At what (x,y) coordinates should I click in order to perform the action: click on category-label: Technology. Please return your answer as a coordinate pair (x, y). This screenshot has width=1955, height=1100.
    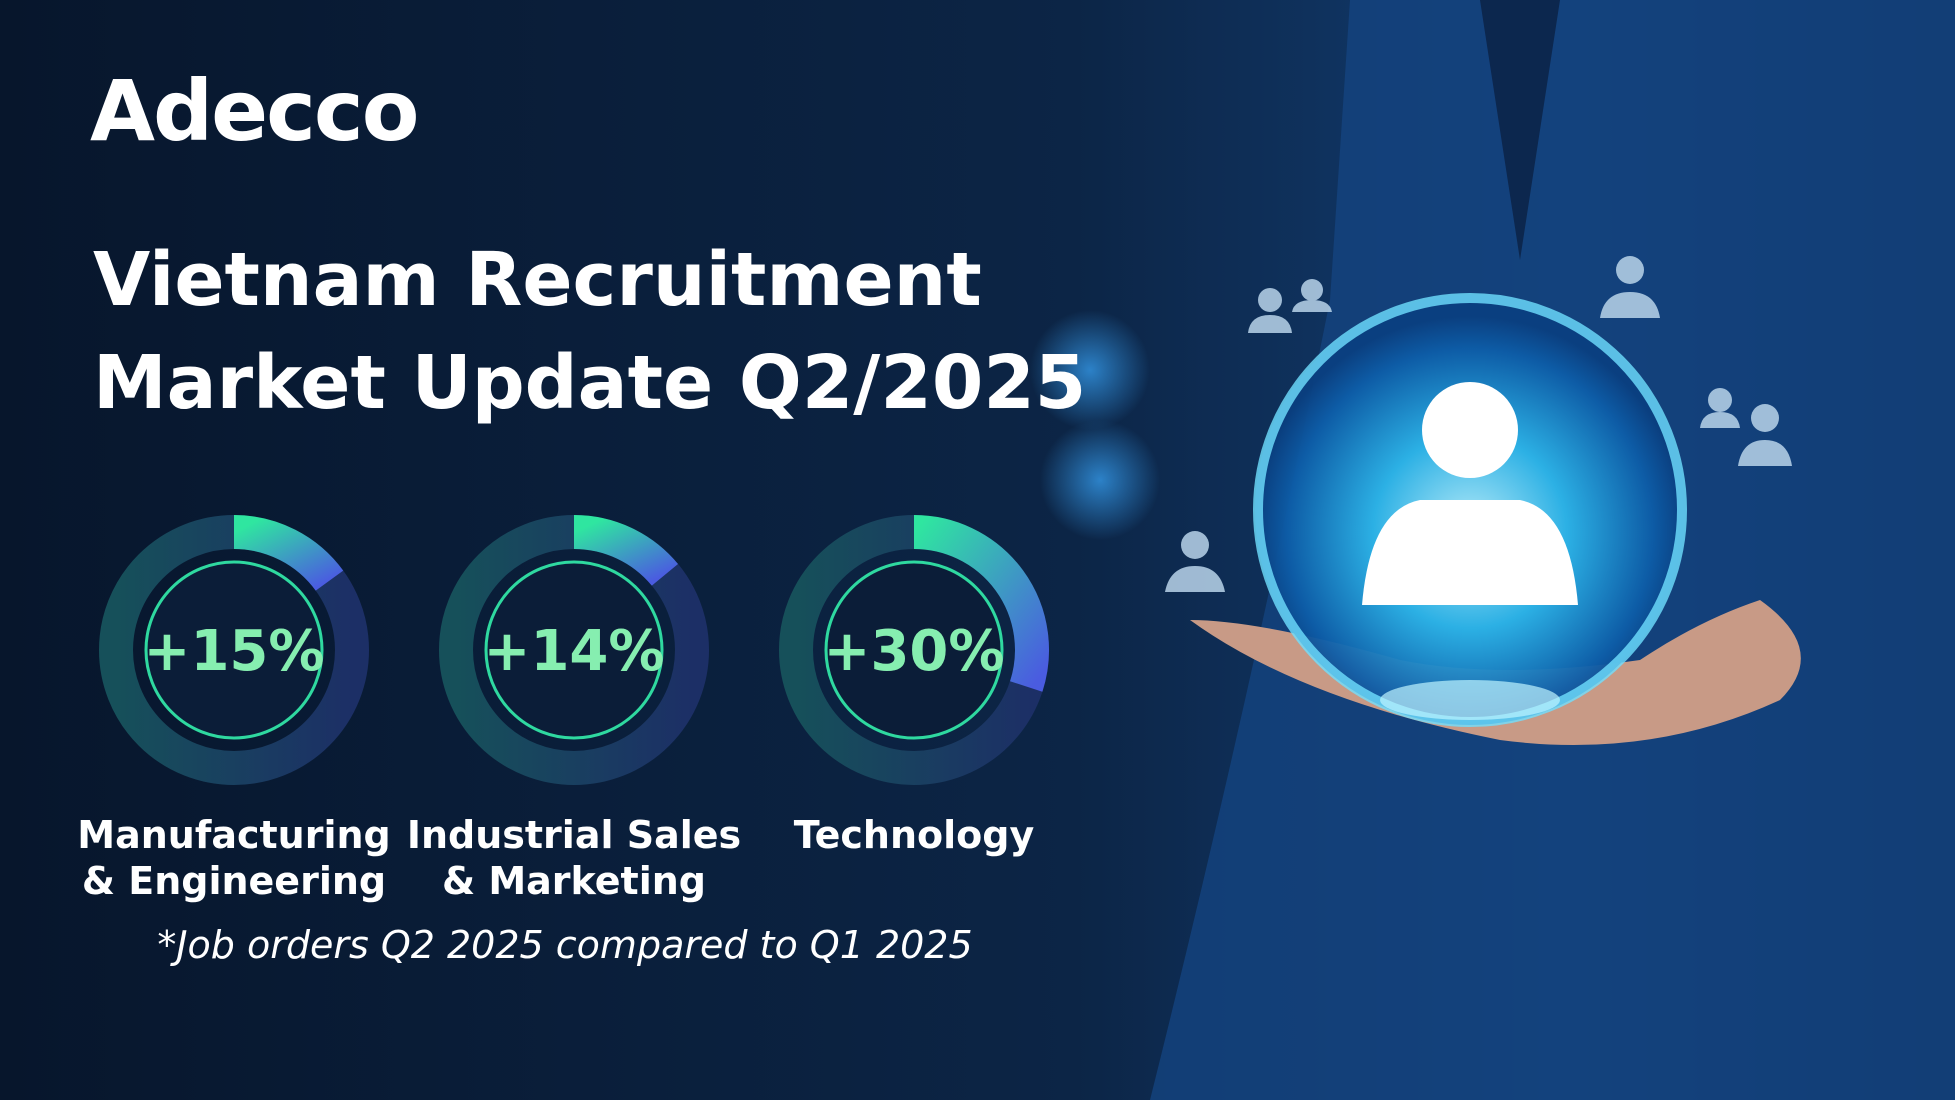
    Looking at the image, I should click on (914, 835).